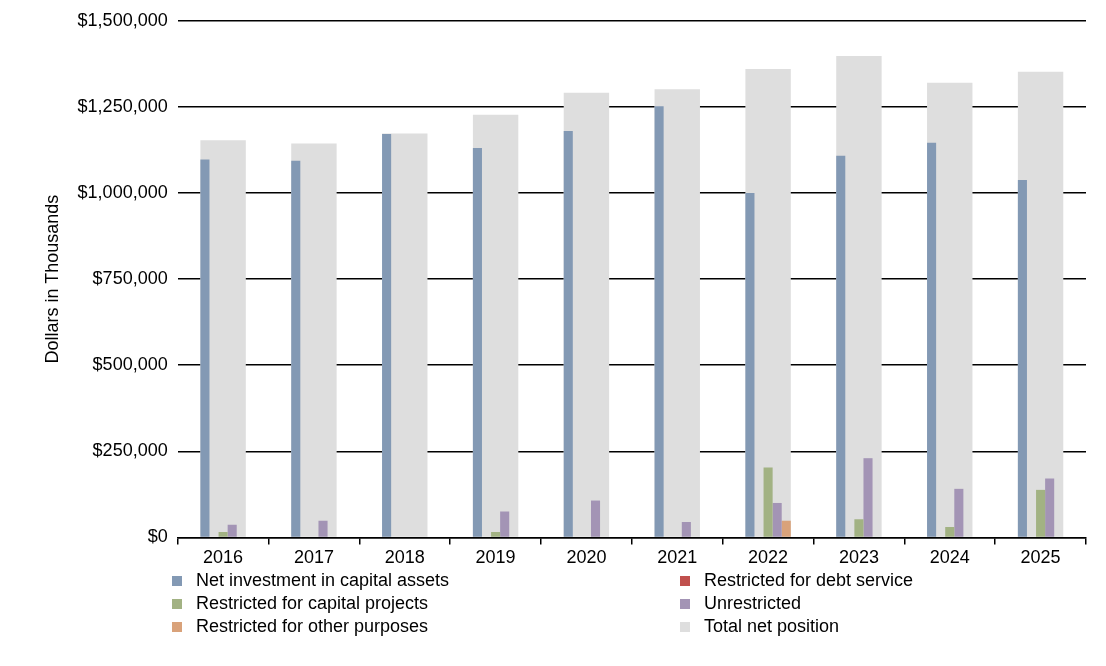  I want to click on x-tick-label: 2020, so click(586, 557).